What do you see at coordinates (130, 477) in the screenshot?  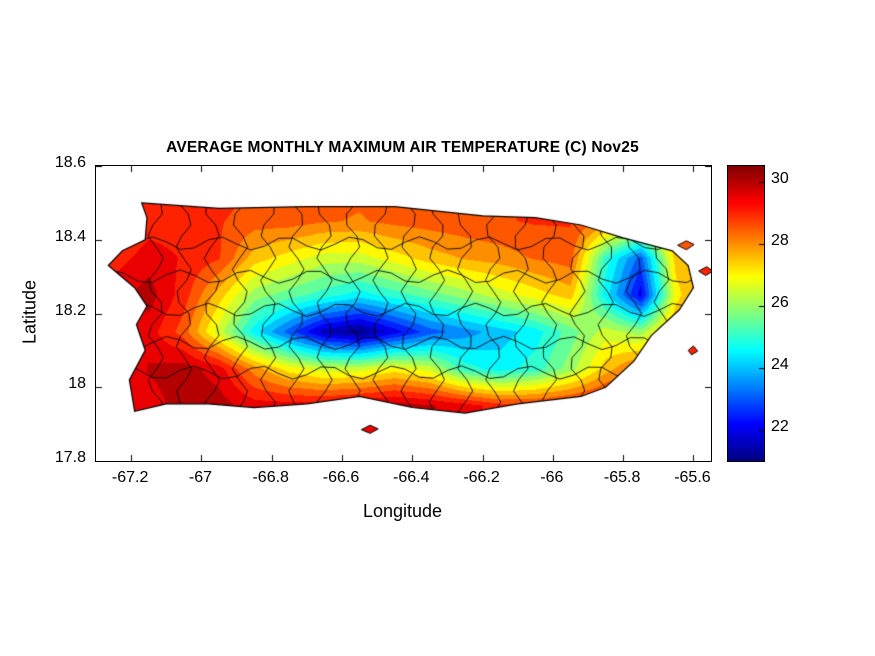 I see `x-tick-label: -67.2` at bounding box center [130, 477].